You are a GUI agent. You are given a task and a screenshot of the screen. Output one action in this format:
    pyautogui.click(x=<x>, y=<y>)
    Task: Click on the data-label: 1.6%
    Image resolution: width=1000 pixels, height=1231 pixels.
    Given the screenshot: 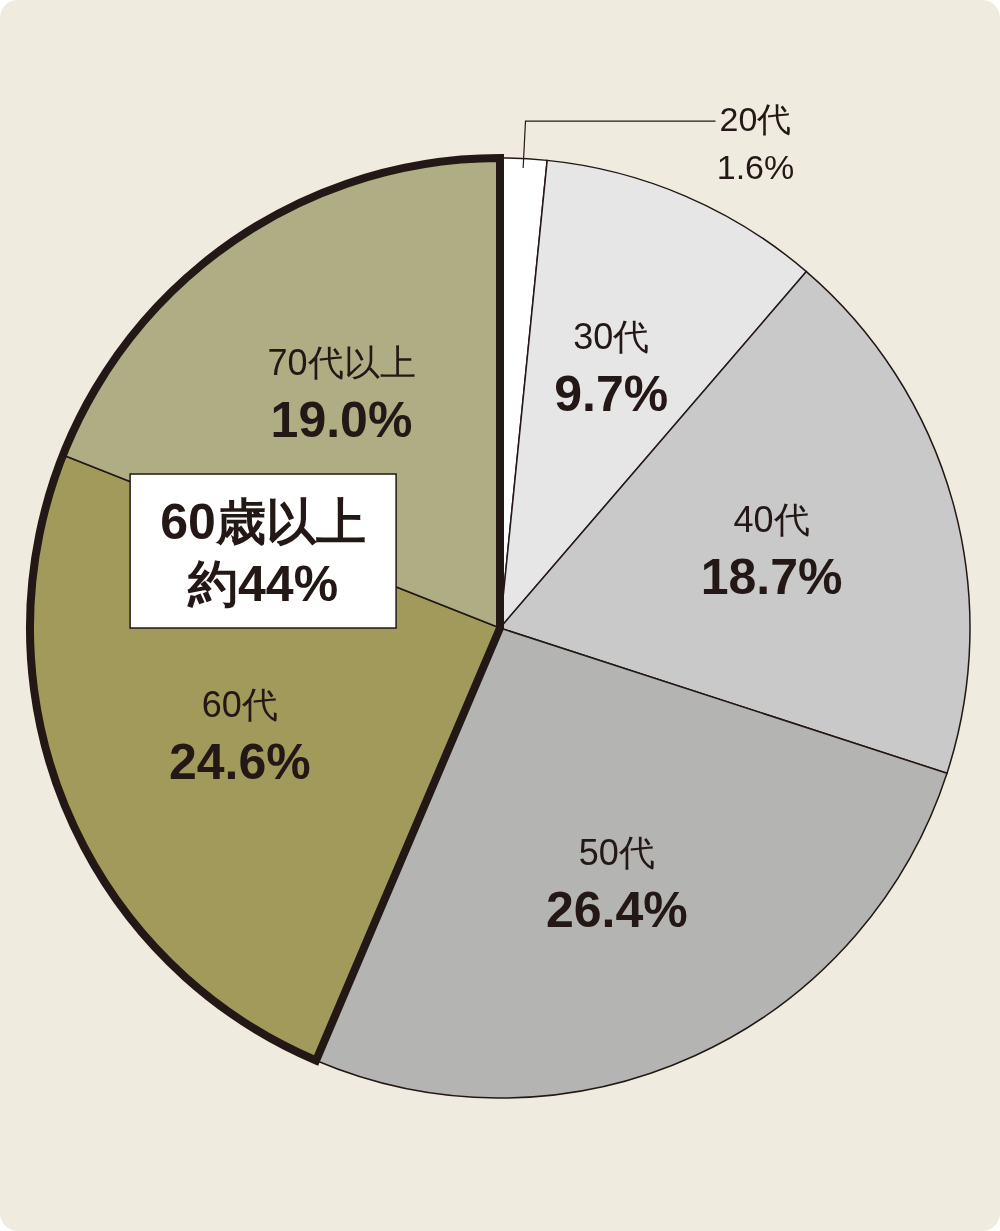 What is the action you would take?
    pyautogui.click(x=755, y=167)
    